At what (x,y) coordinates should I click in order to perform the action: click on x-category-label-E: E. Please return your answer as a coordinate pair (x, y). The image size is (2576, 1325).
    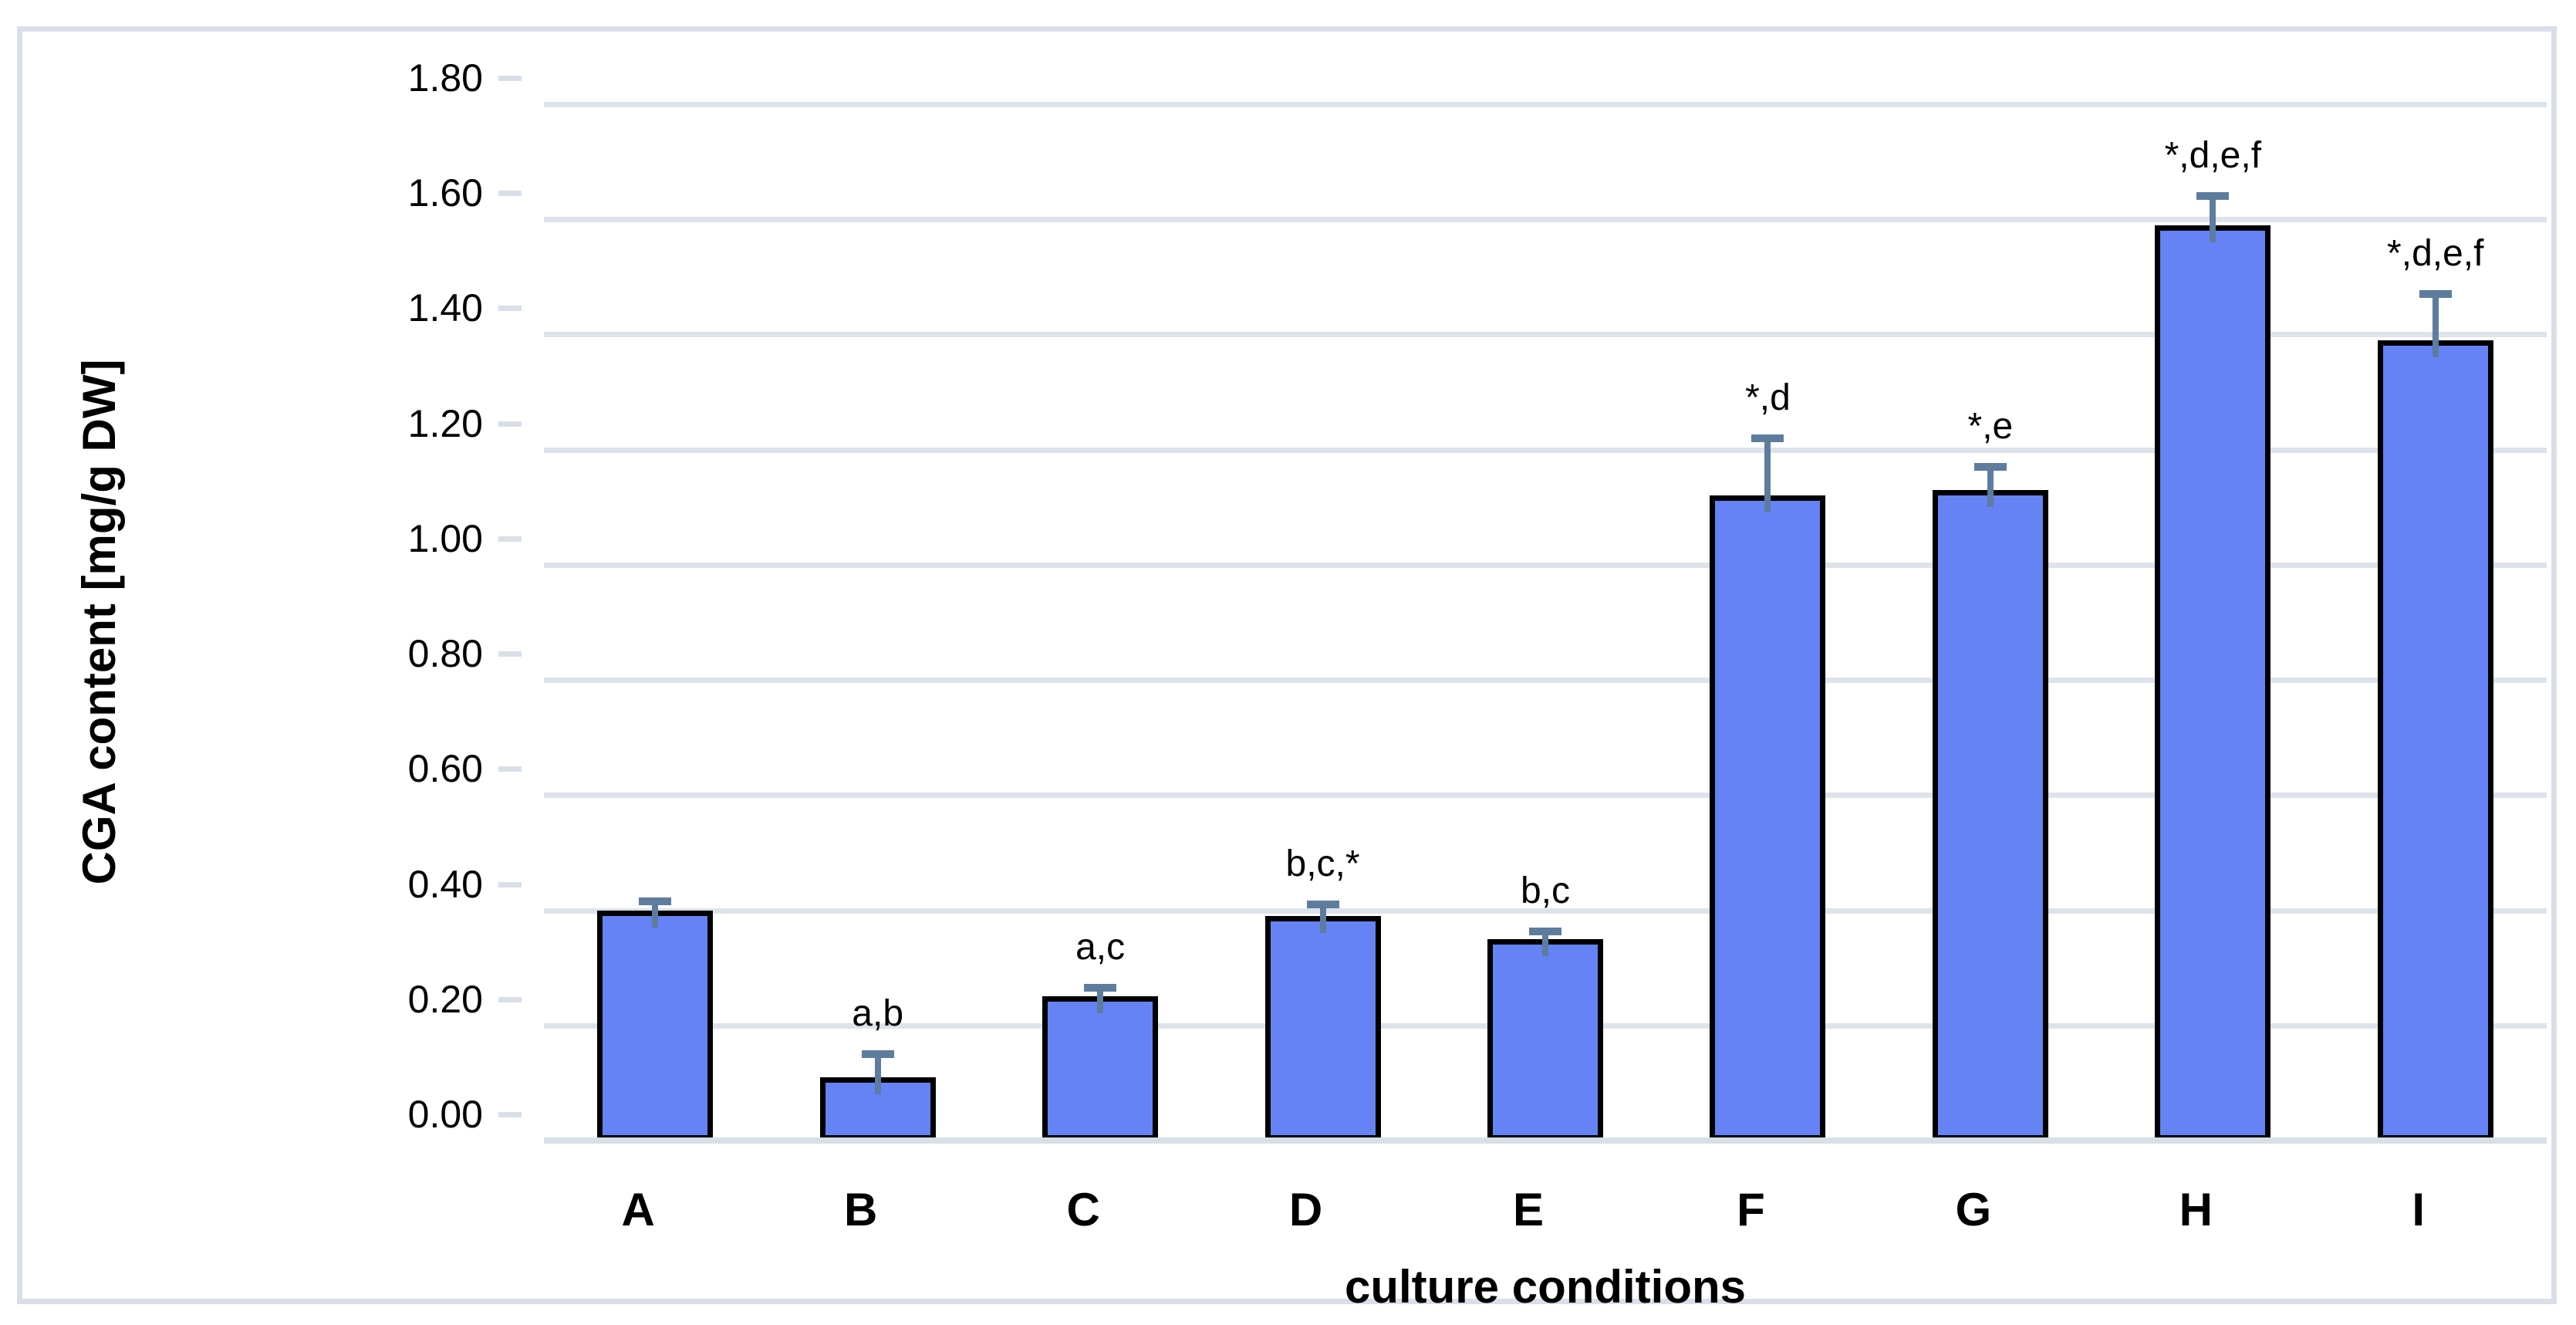
    Looking at the image, I should click on (1529, 1209).